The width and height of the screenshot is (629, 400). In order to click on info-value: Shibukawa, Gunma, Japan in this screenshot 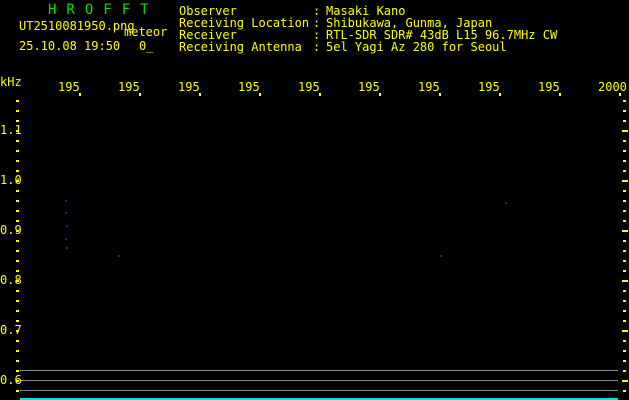, I will do `click(409, 23)`.